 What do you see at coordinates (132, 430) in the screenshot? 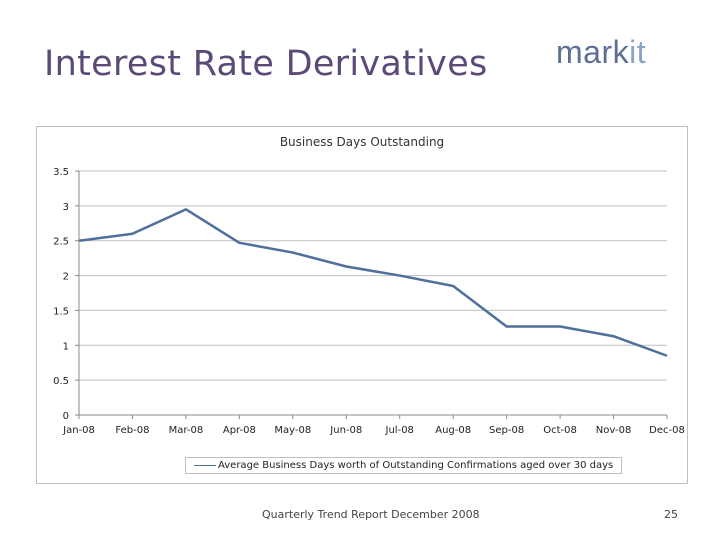
I see `x-tick-label: Feb-08` at bounding box center [132, 430].